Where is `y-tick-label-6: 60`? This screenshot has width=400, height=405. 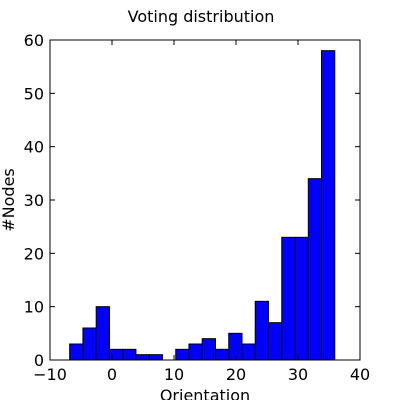
y-tick-label-6: 60 is located at coordinates (34, 40).